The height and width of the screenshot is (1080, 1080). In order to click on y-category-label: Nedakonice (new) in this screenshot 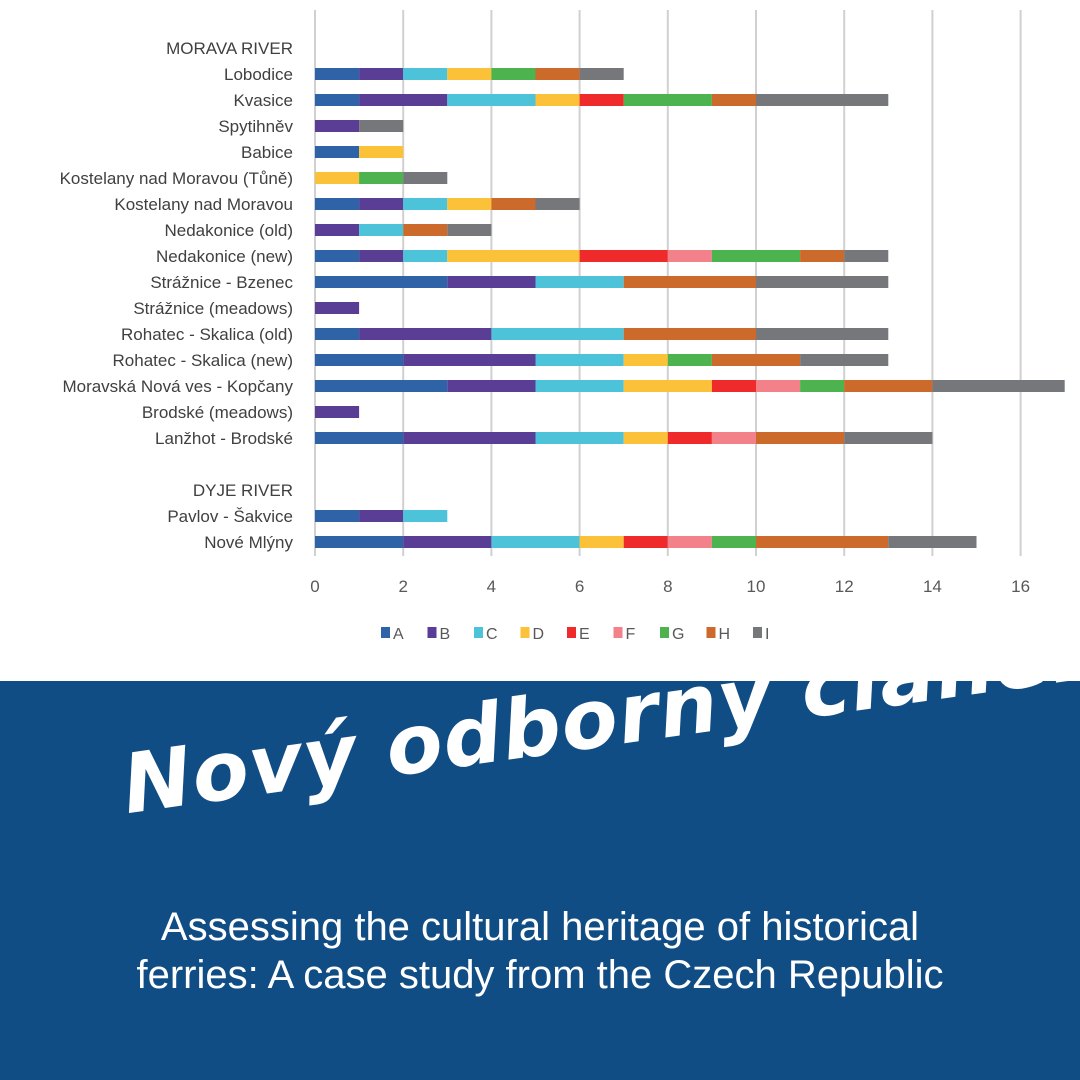, I will do `click(224, 256)`.